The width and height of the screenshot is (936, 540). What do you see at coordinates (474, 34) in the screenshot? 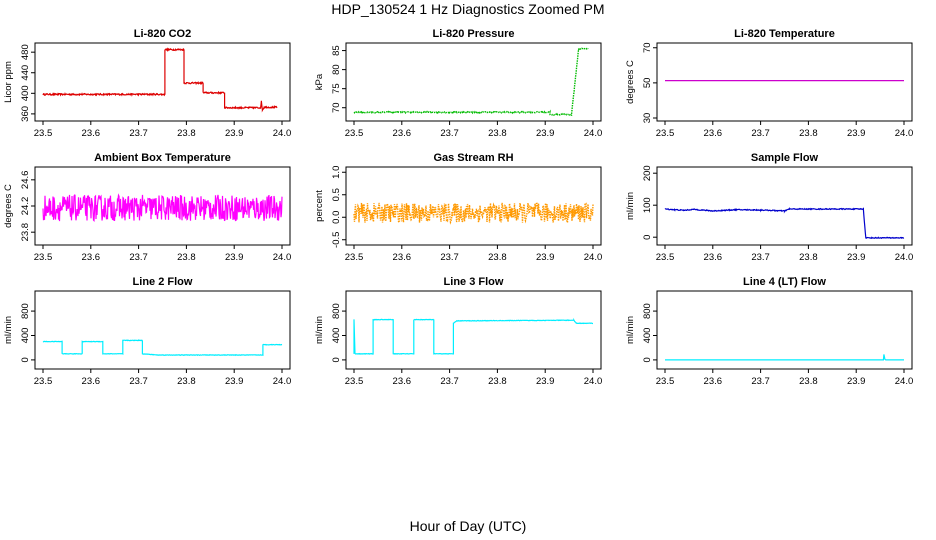
I see `panel-title: Li-820 Pressure` at bounding box center [474, 34].